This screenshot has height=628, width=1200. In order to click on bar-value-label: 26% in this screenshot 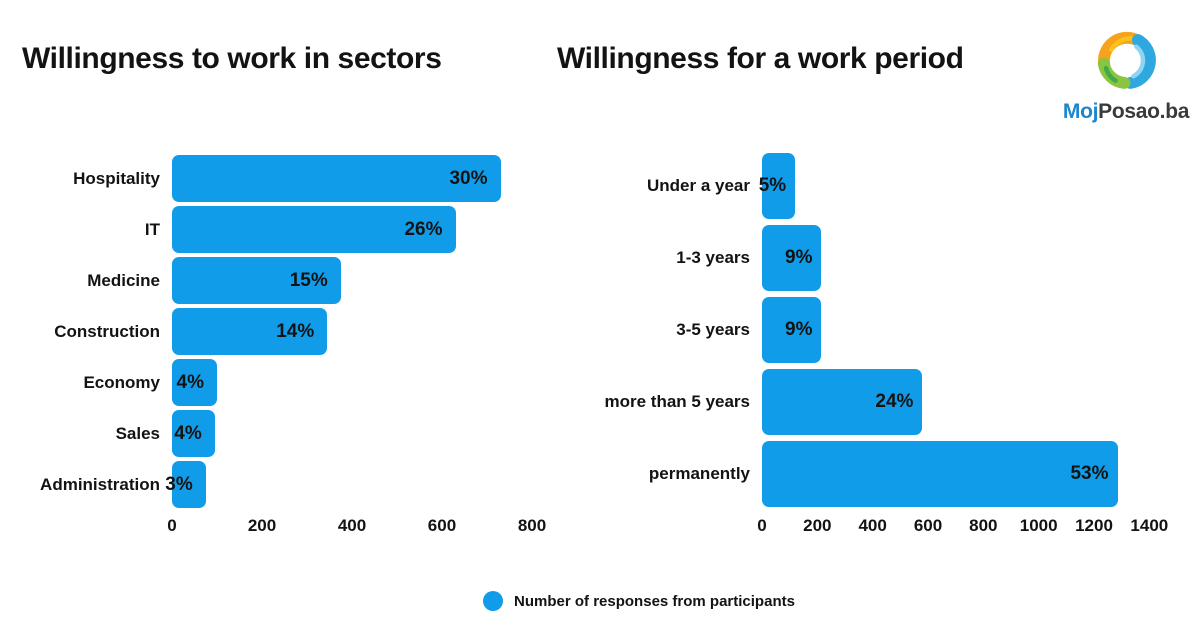, I will do `click(423, 229)`.